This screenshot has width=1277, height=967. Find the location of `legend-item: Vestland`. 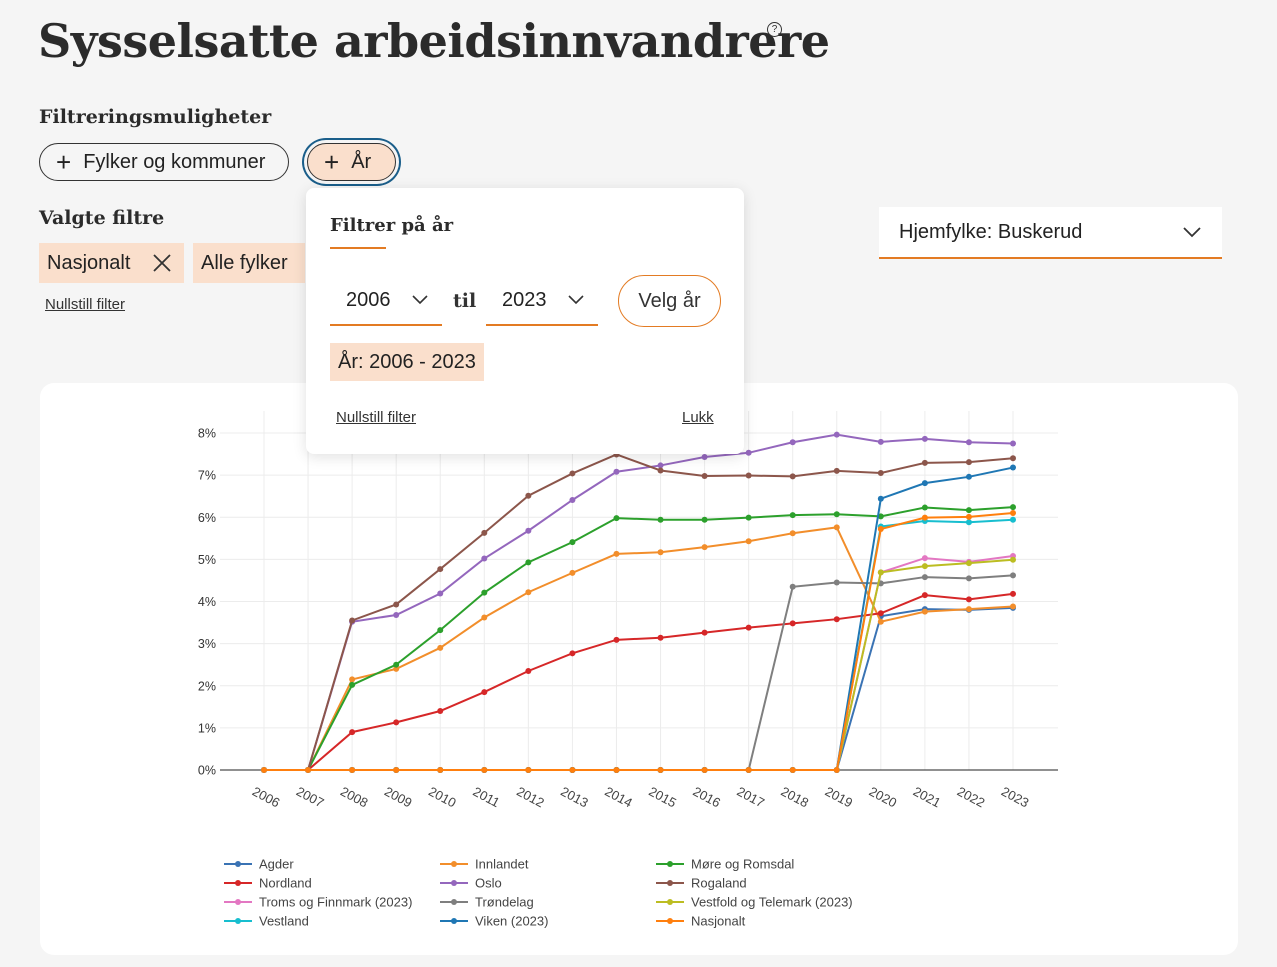

legend-item: Vestland is located at coordinates (266, 921).